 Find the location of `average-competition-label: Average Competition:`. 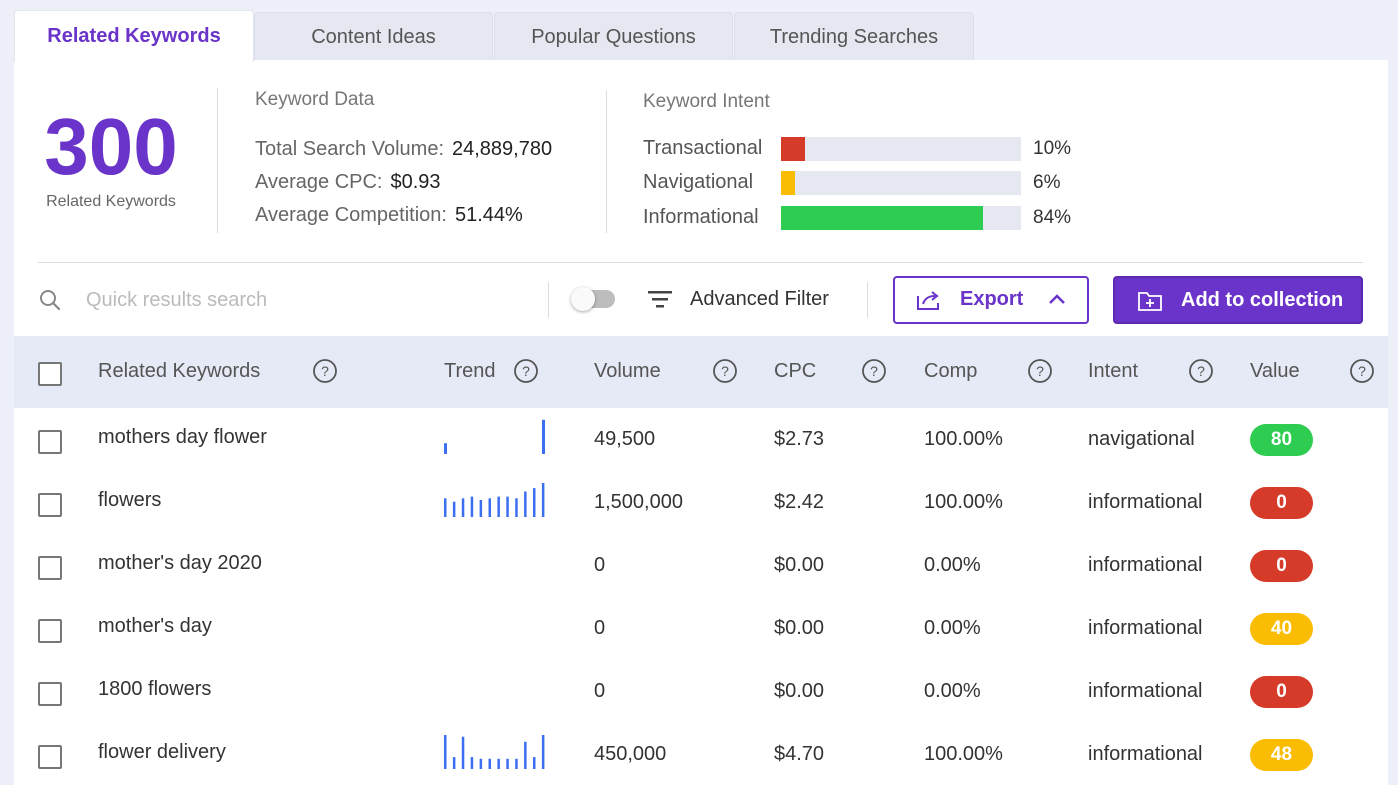

average-competition-label: Average Competition: is located at coordinates (351, 215).